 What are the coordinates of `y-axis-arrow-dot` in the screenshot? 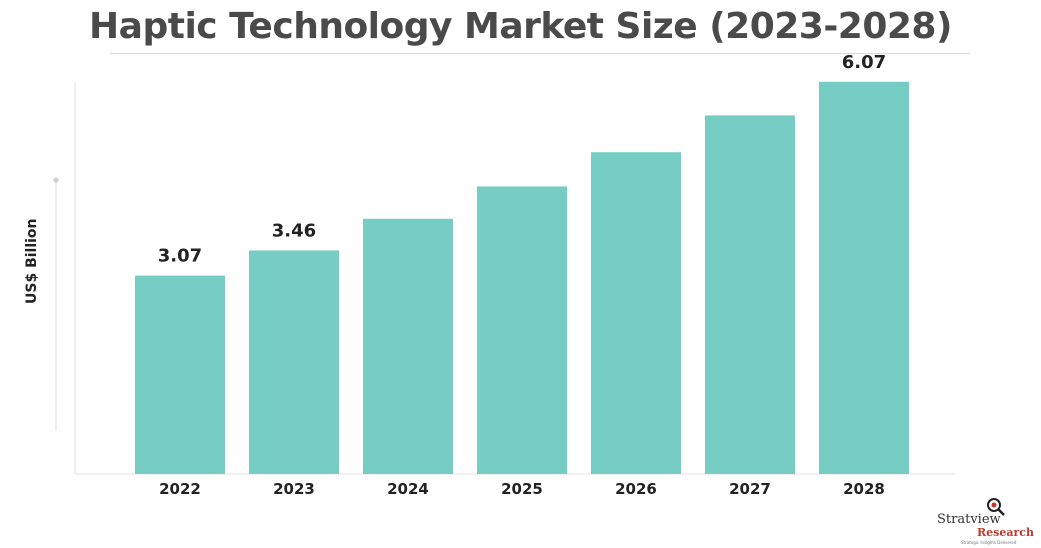 It's located at (56, 180).